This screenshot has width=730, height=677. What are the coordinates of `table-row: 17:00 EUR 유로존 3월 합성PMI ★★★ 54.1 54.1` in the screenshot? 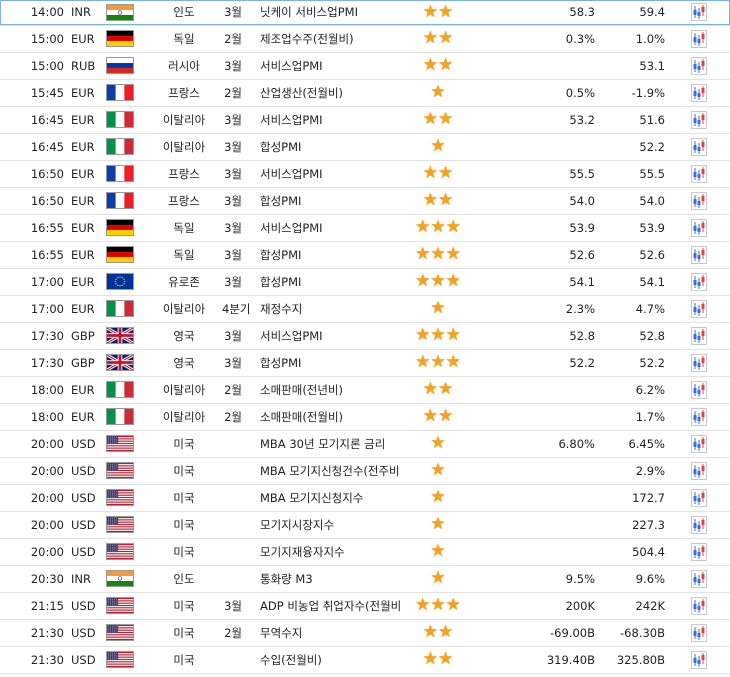 It's located at (365, 282).